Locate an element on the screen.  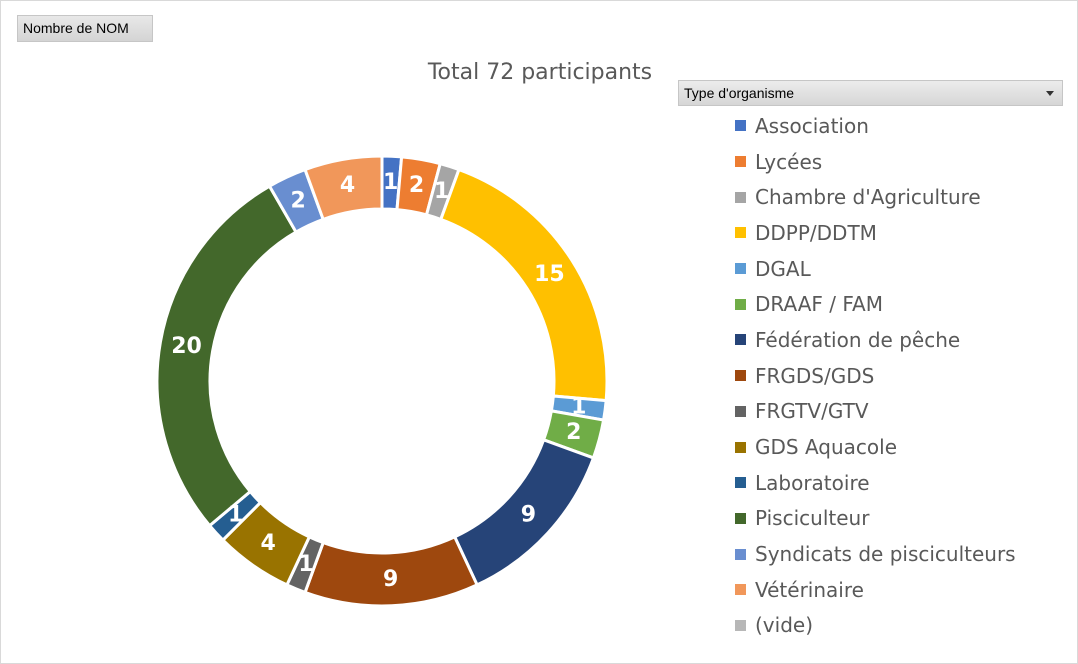
legend-item: Syndicats de pisciculteurs is located at coordinates (900, 554).